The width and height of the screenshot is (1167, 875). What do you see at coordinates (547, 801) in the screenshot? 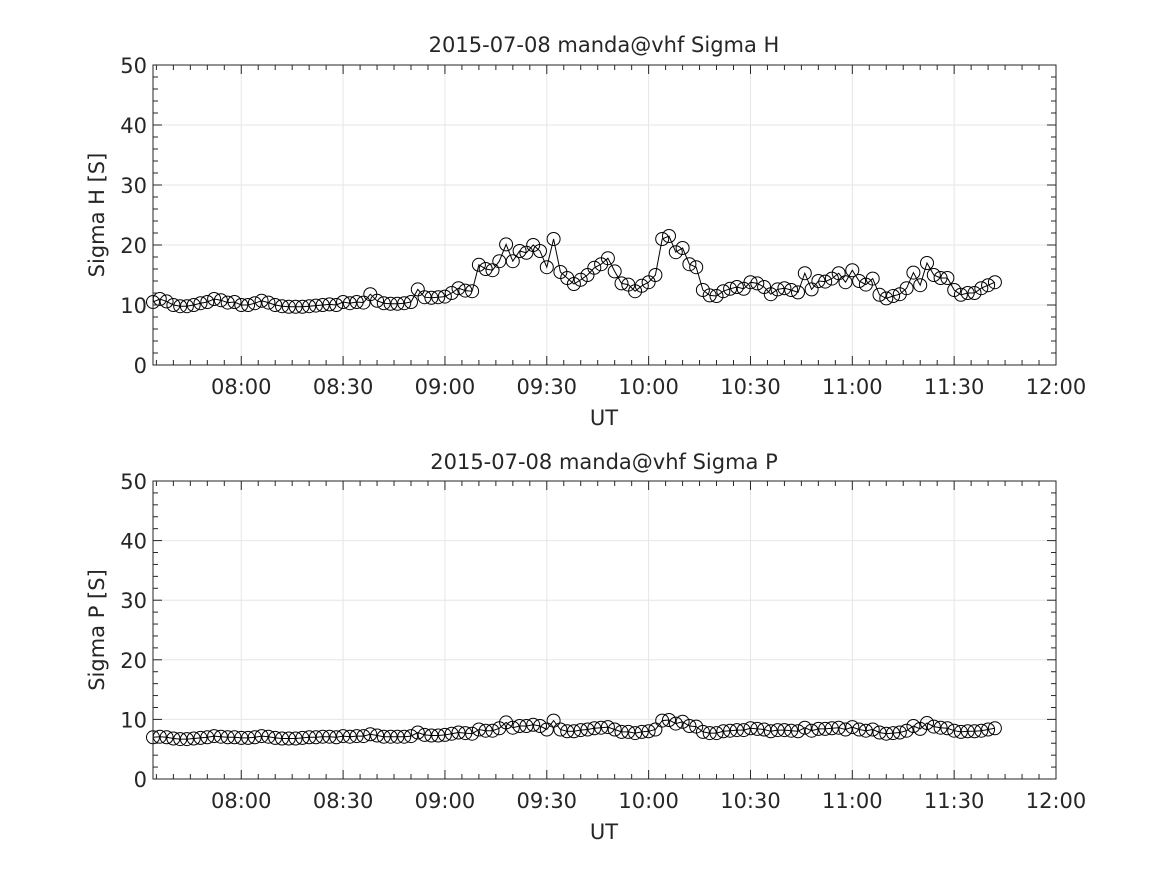
I see `x-tick-label: 09:30` at bounding box center [547, 801].